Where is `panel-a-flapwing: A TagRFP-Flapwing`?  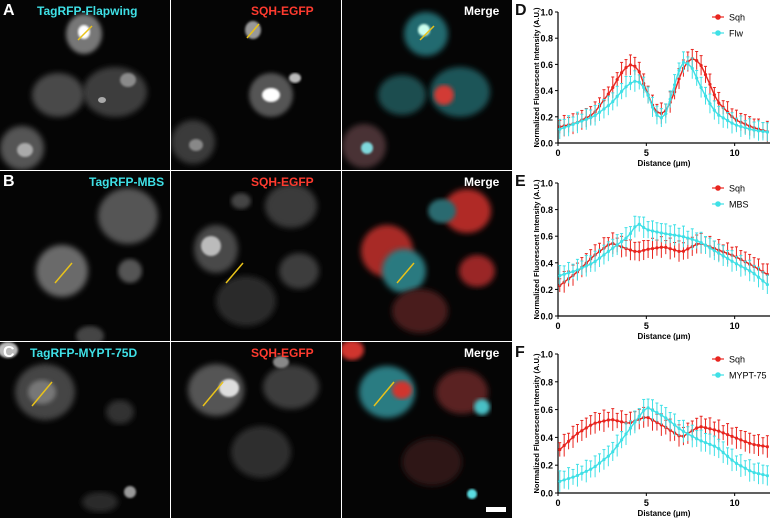
panel-a-flapwing: A TagRFP-Flapwing is located at coordinates (85, 85).